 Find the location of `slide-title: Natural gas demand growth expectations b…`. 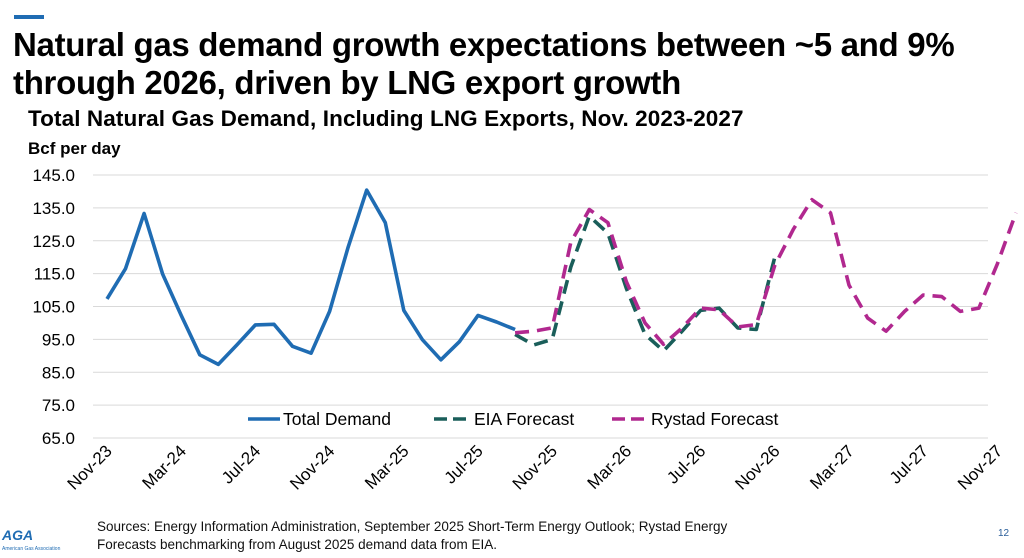

slide-title: Natural gas demand growth expectations b… is located at coordinates (508, 64).